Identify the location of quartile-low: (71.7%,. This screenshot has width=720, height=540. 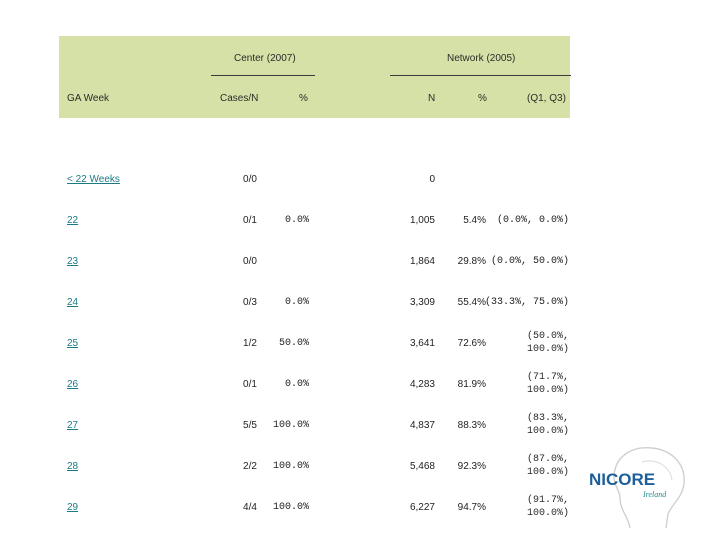
(547, 377).